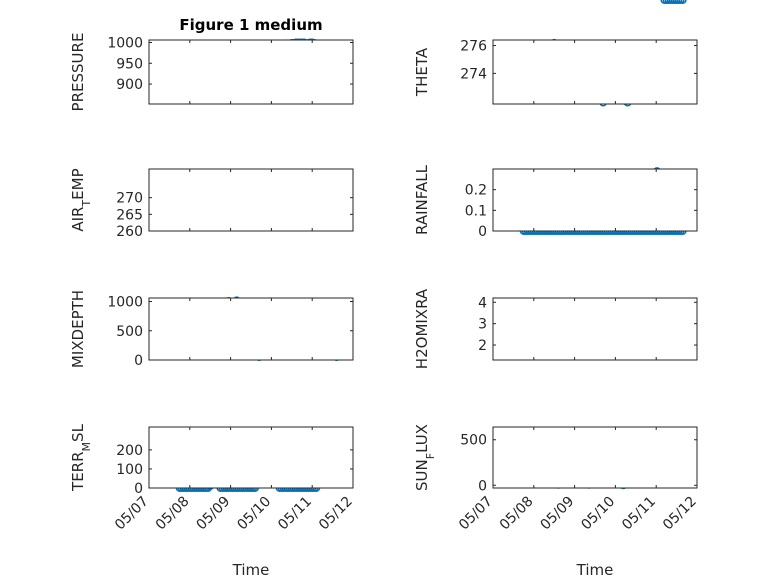 The image size is (778, 583). I want to click on y-tick-label: 0.2, so click(476, 191).